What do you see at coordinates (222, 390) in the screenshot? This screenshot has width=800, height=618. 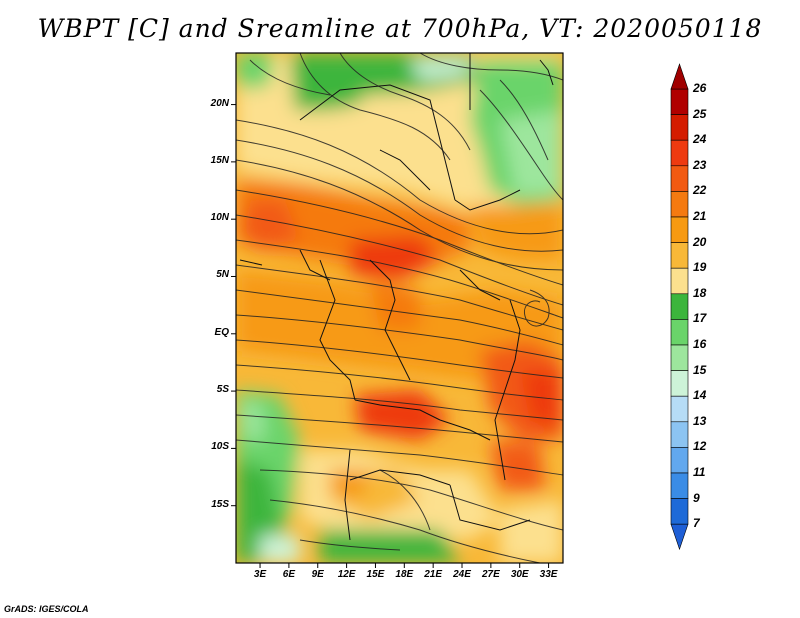 I see `lat-tick-label: 5S` at bounding box center [222, 390].